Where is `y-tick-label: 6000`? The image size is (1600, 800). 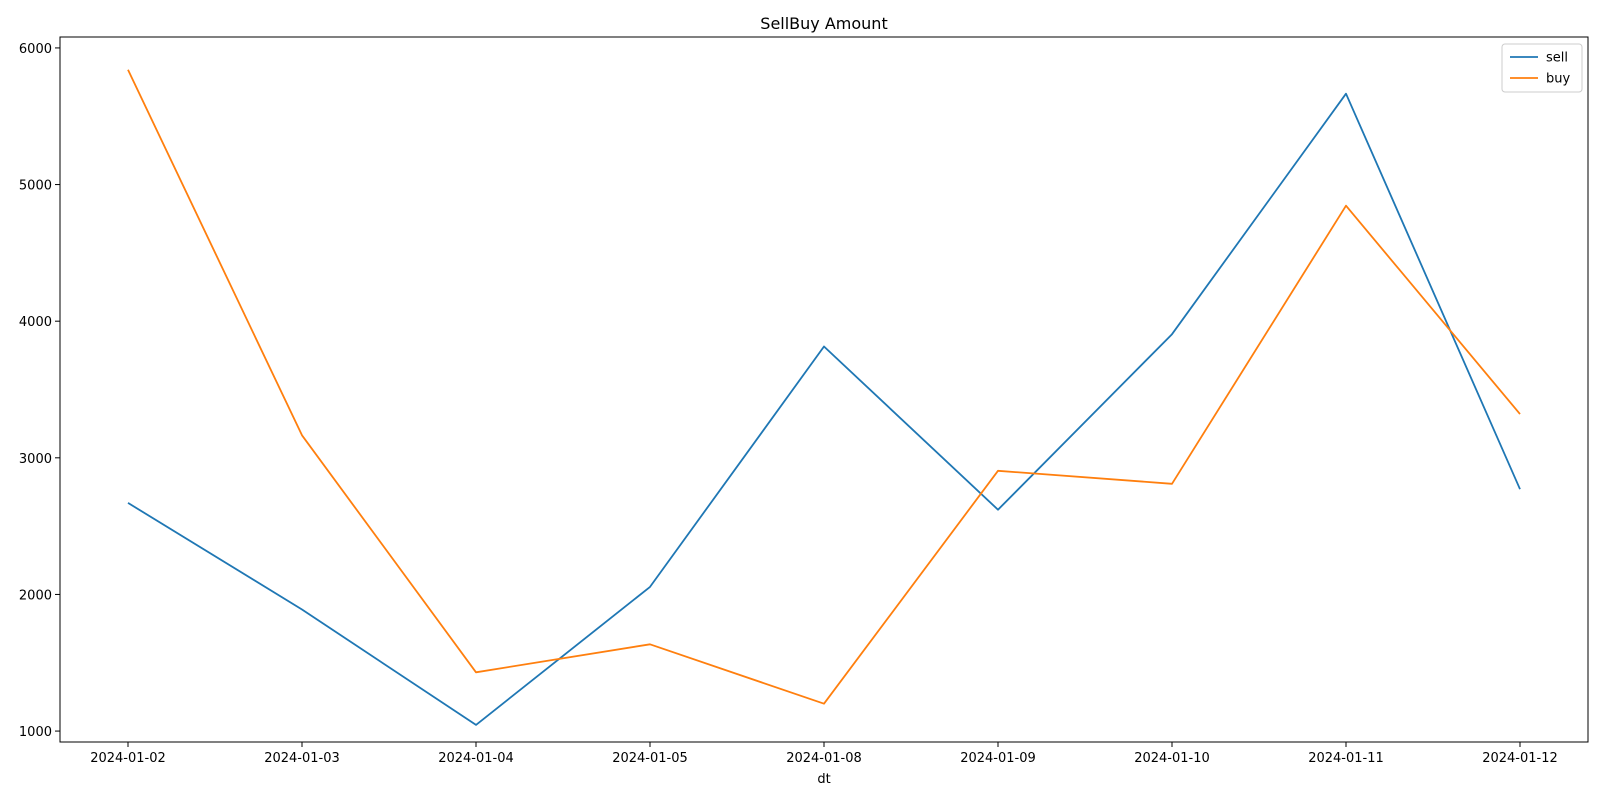
y-tick-label: 6000 is located at coordinates (35, 49).